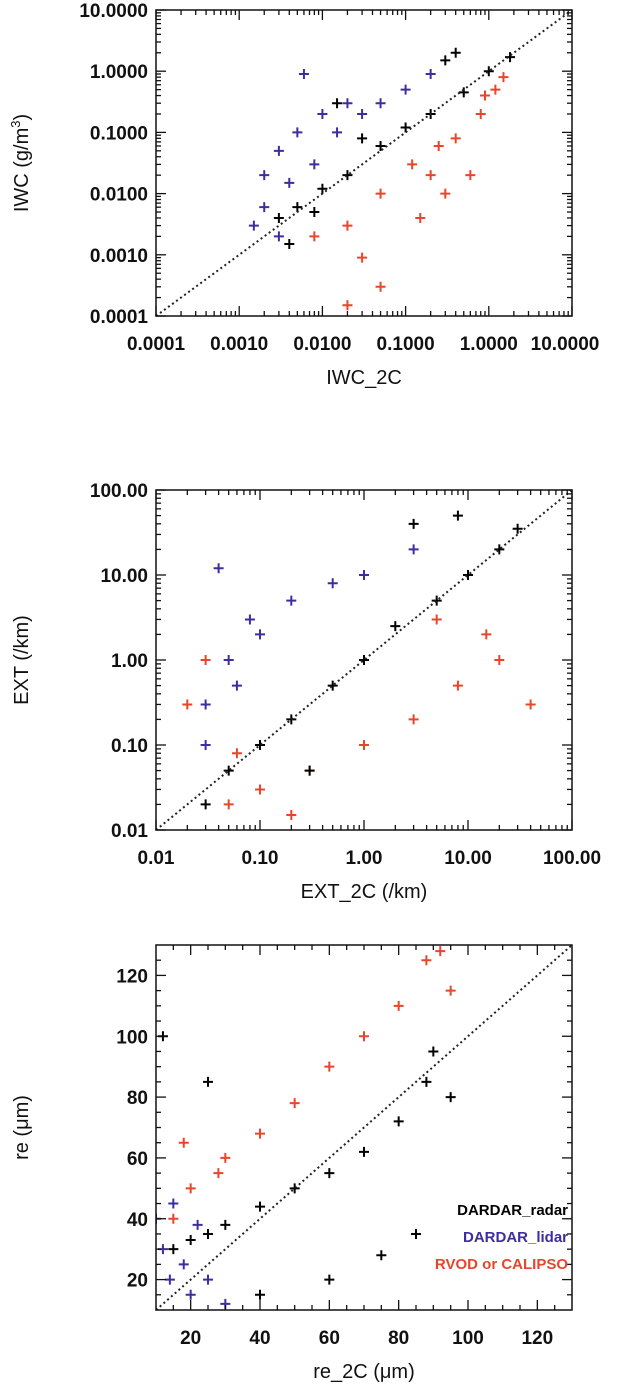  What do you see at coordinates (119, 72) in the screenshot?
I see `y-tick-label: 1.0000` at bounding box center [119, 72].